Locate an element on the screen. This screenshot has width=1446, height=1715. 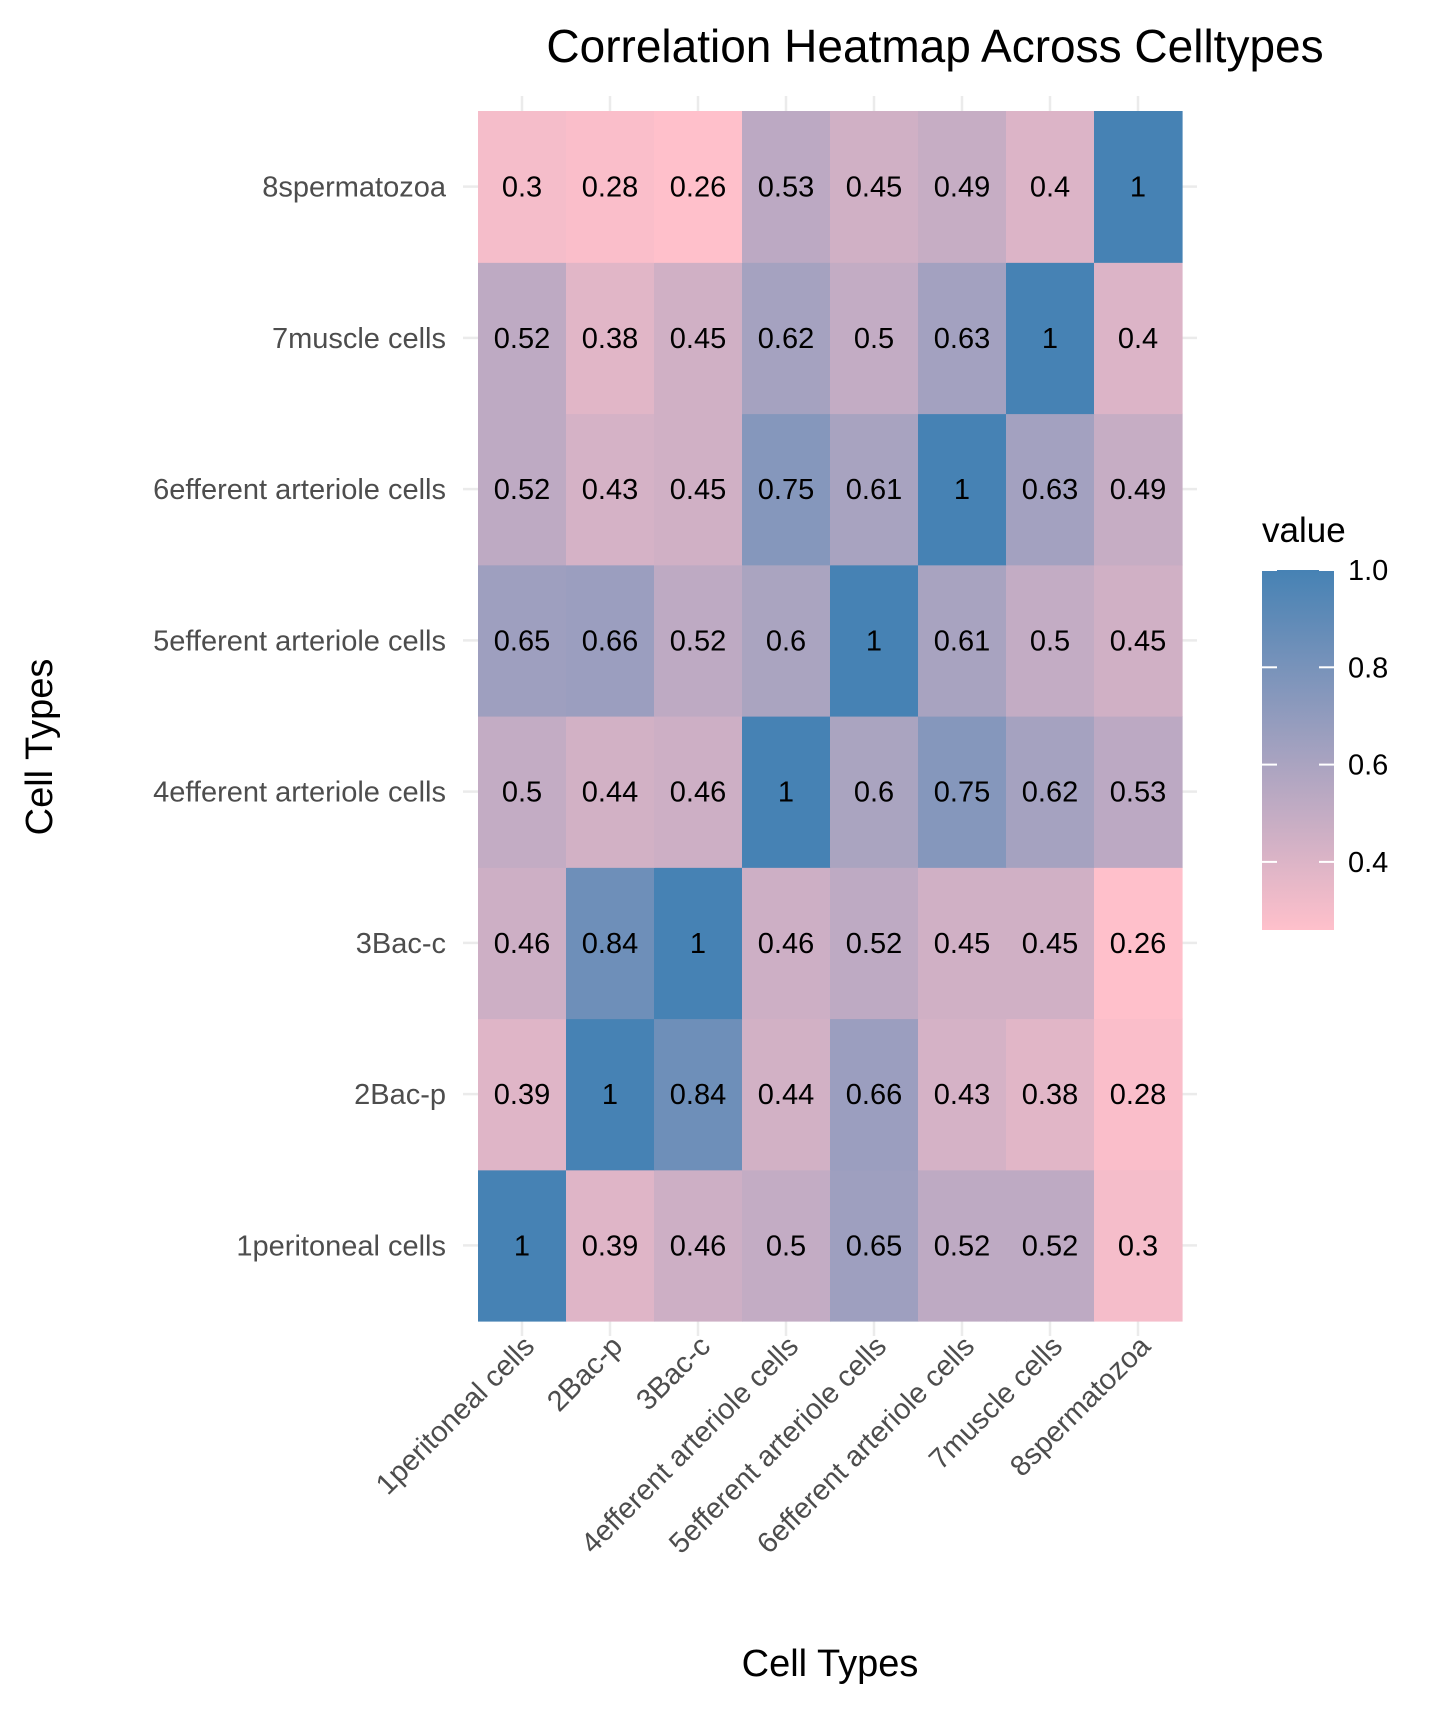
y-axis-tick-label: 7muscle cells is located at coordinates (359, 339).